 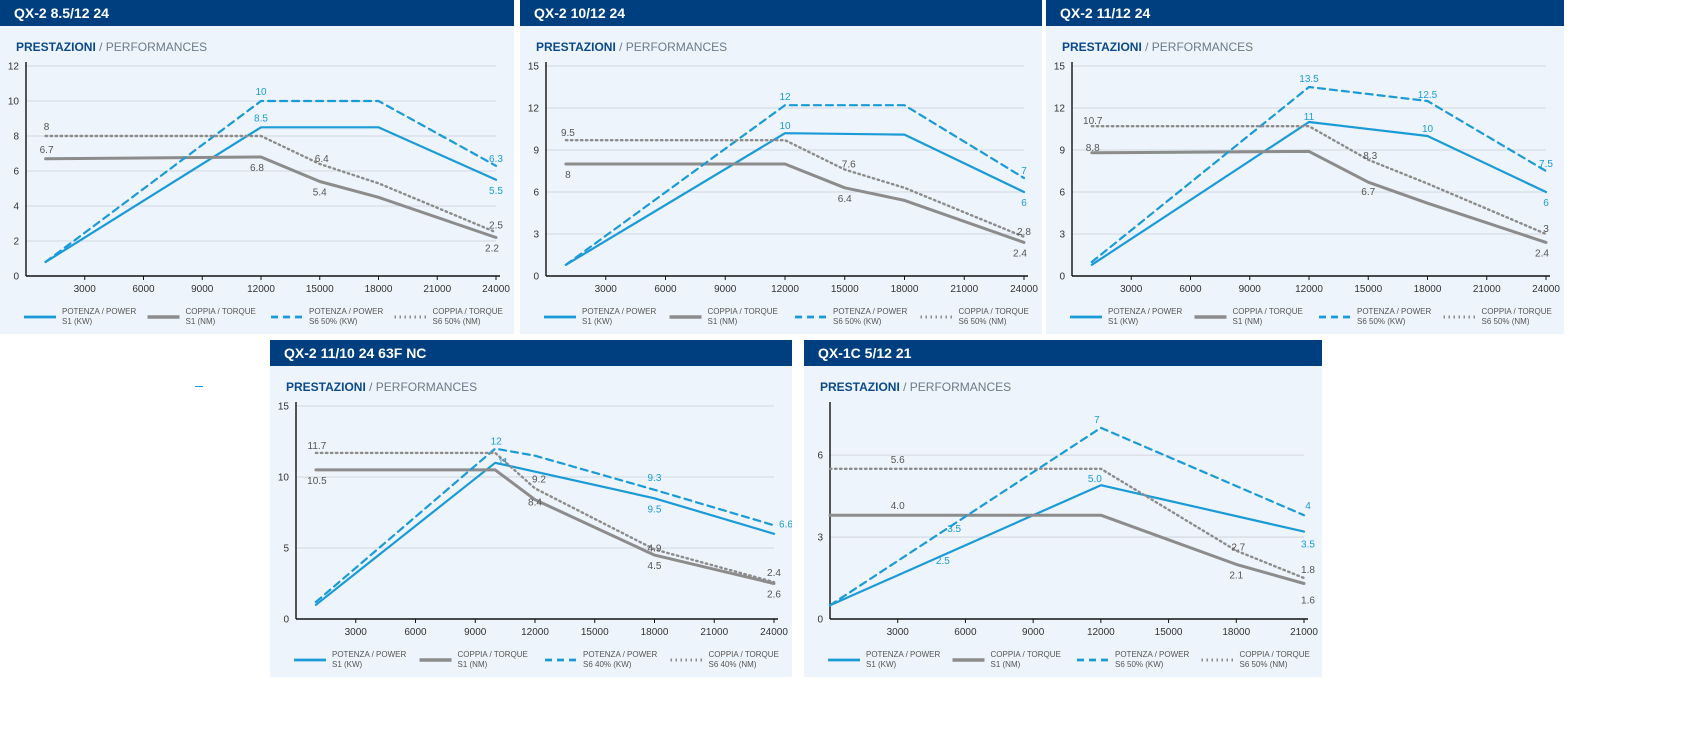 I want to click on y-tick-label: 12, so click(x=534, y=109).